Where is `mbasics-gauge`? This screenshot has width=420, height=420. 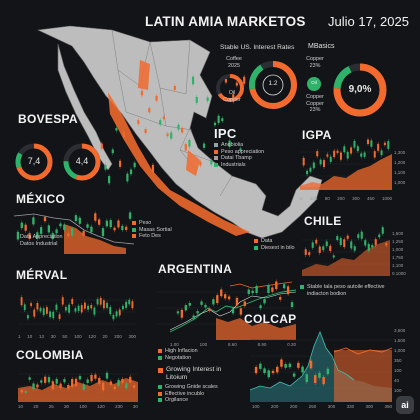
mbasics-gauge is located at coordinates (360, 90).